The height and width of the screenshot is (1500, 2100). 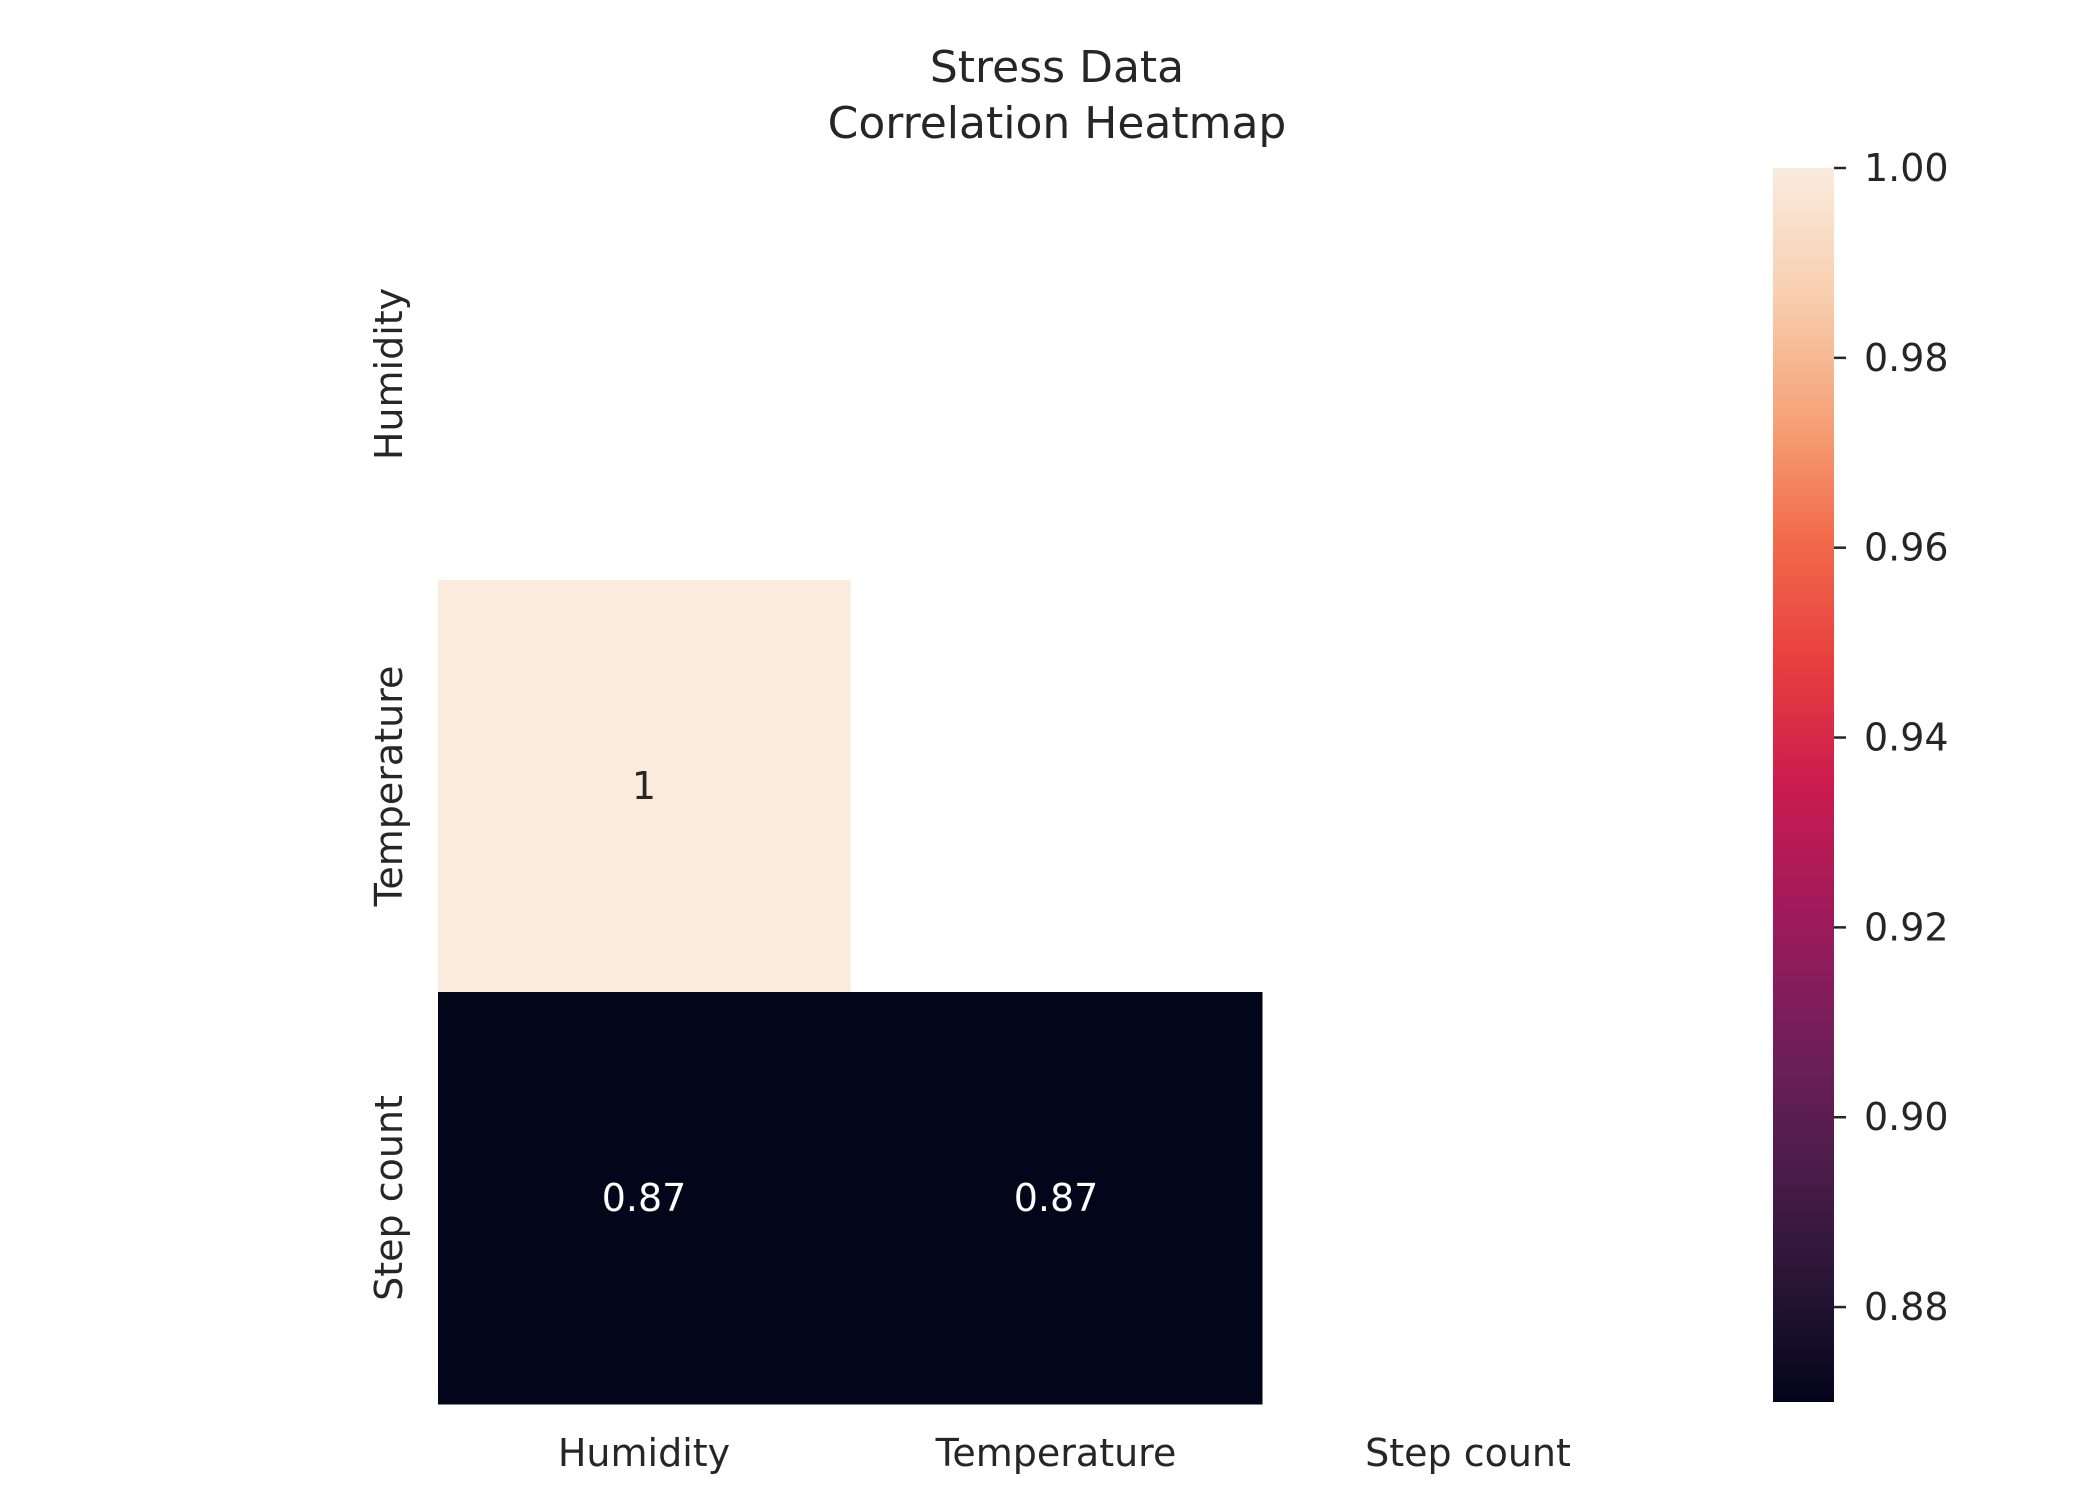 What do you see at coordinates (1906, 548) in the screenshot?
I see `colorbar-tick-label-4: 0.96` at bounding box center [1906, 548].